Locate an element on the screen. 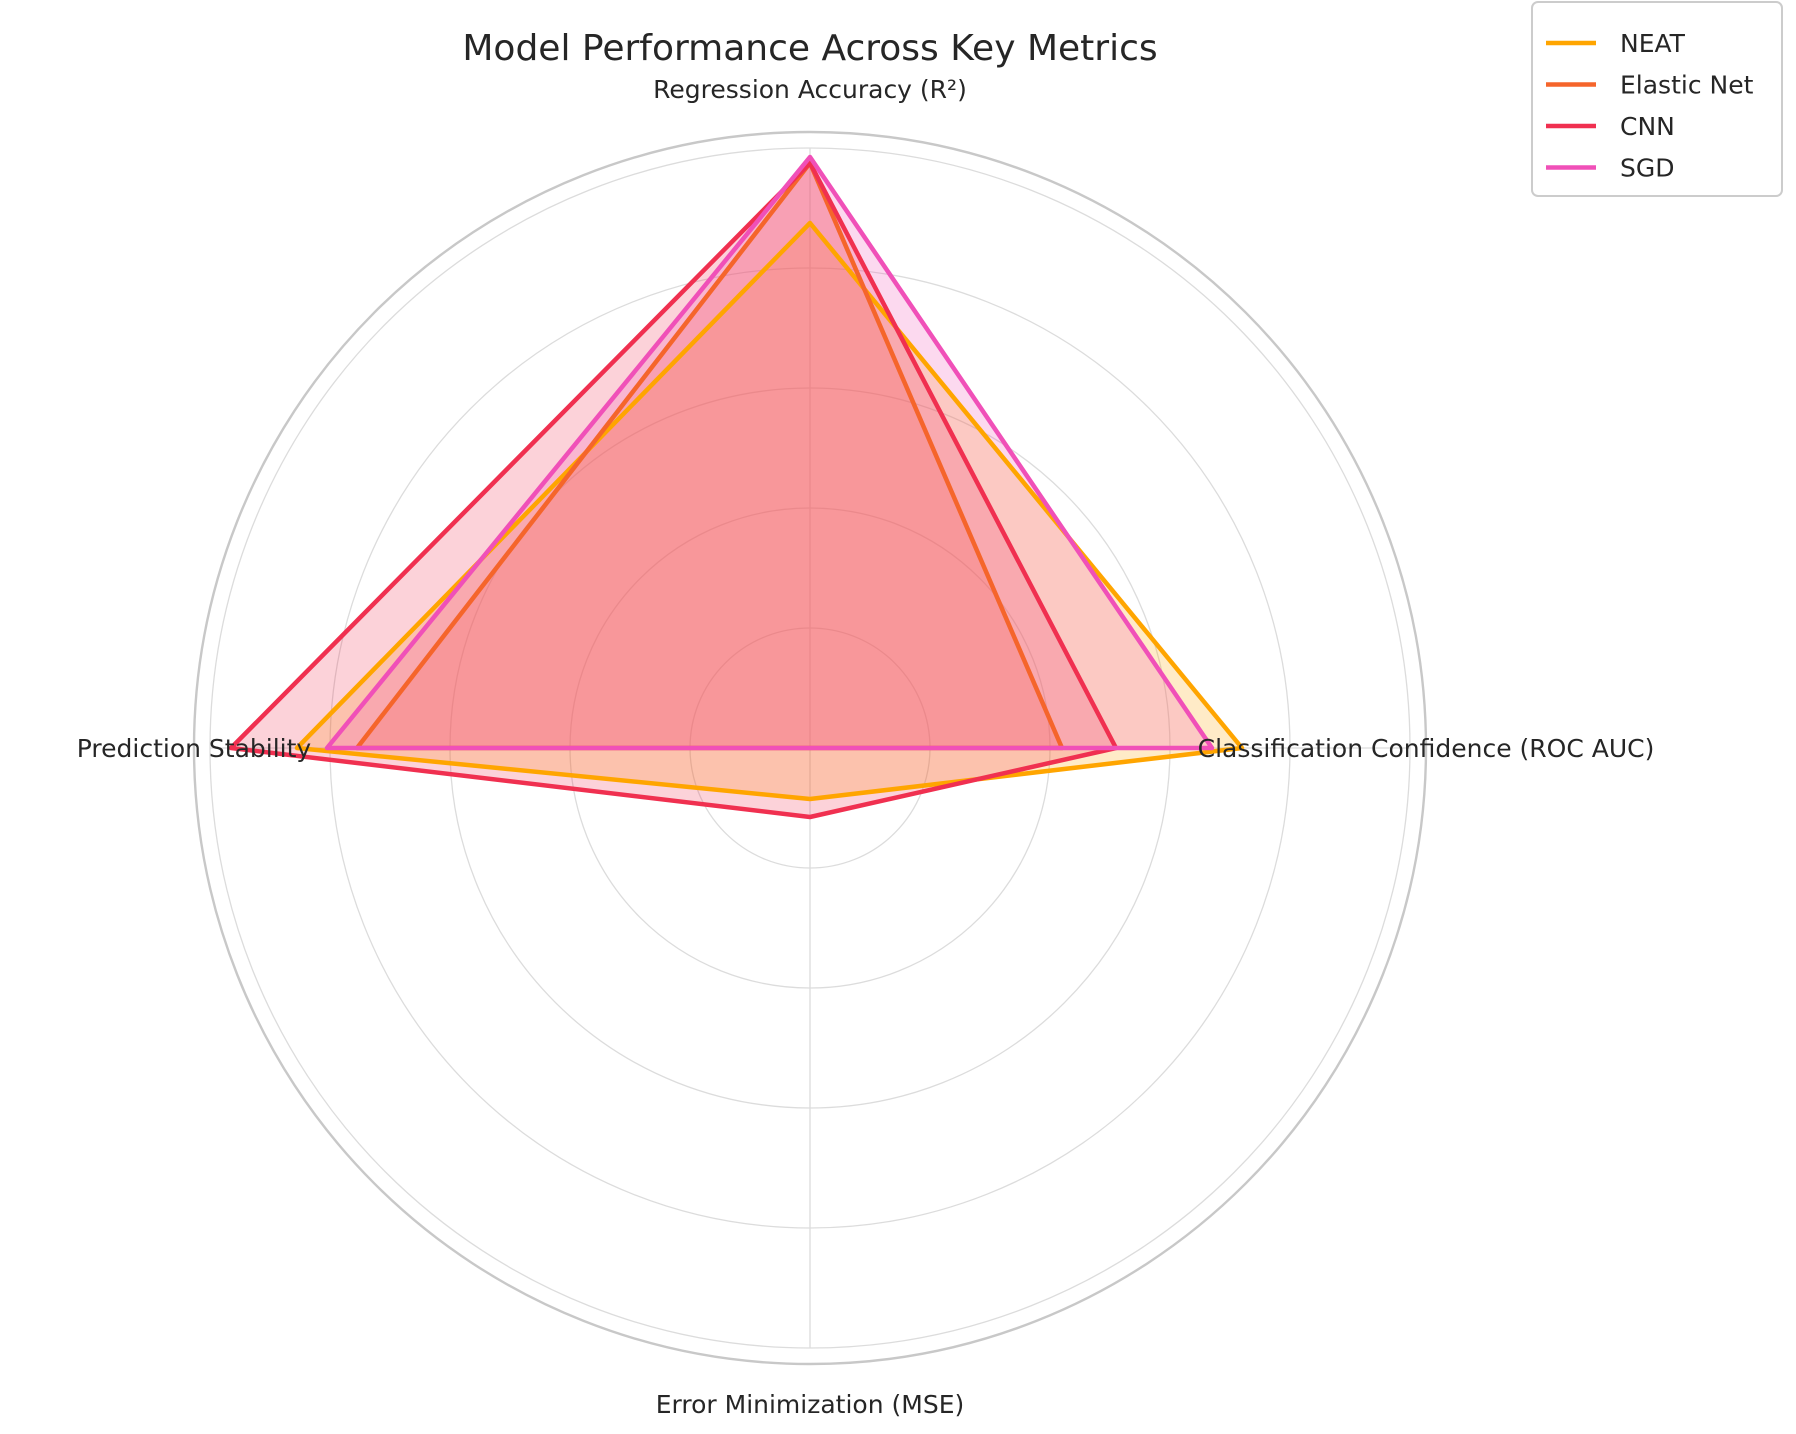 This screenshot has width=1796, height=1434. legend-label-sgd: SGD is located at coordinates (1647, 168).